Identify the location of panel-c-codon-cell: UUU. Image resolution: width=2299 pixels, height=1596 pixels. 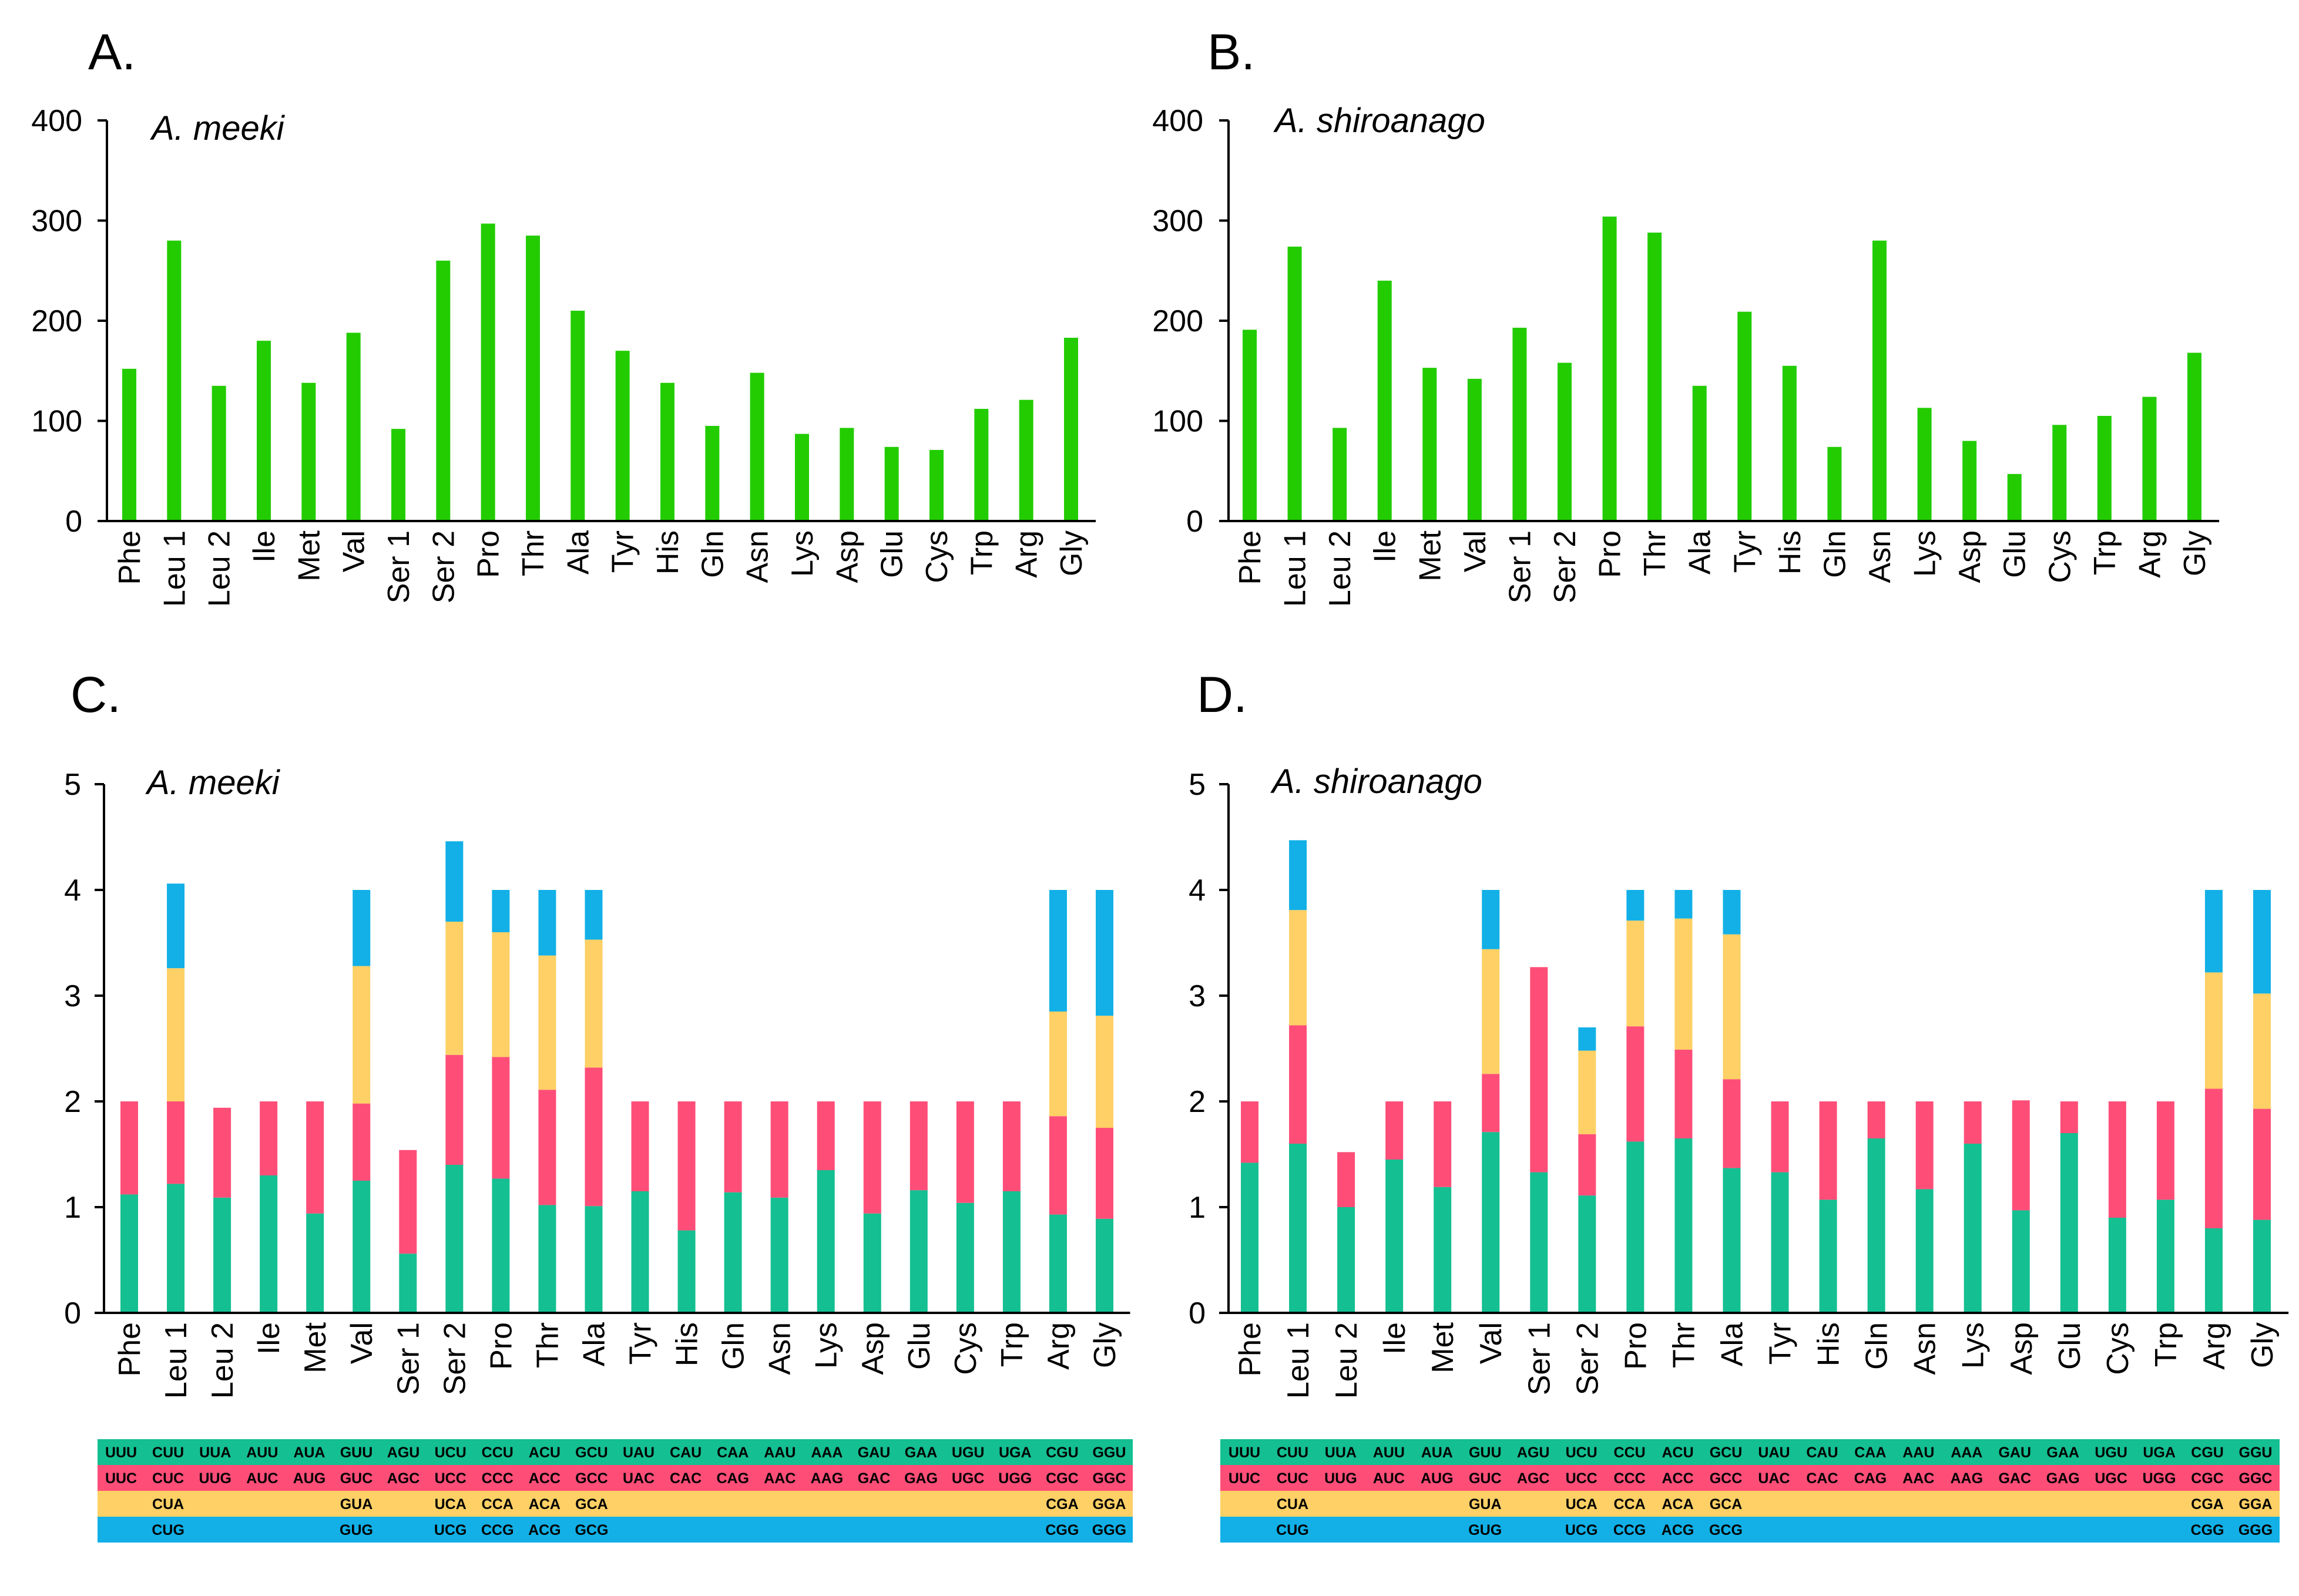
(121, 1452).